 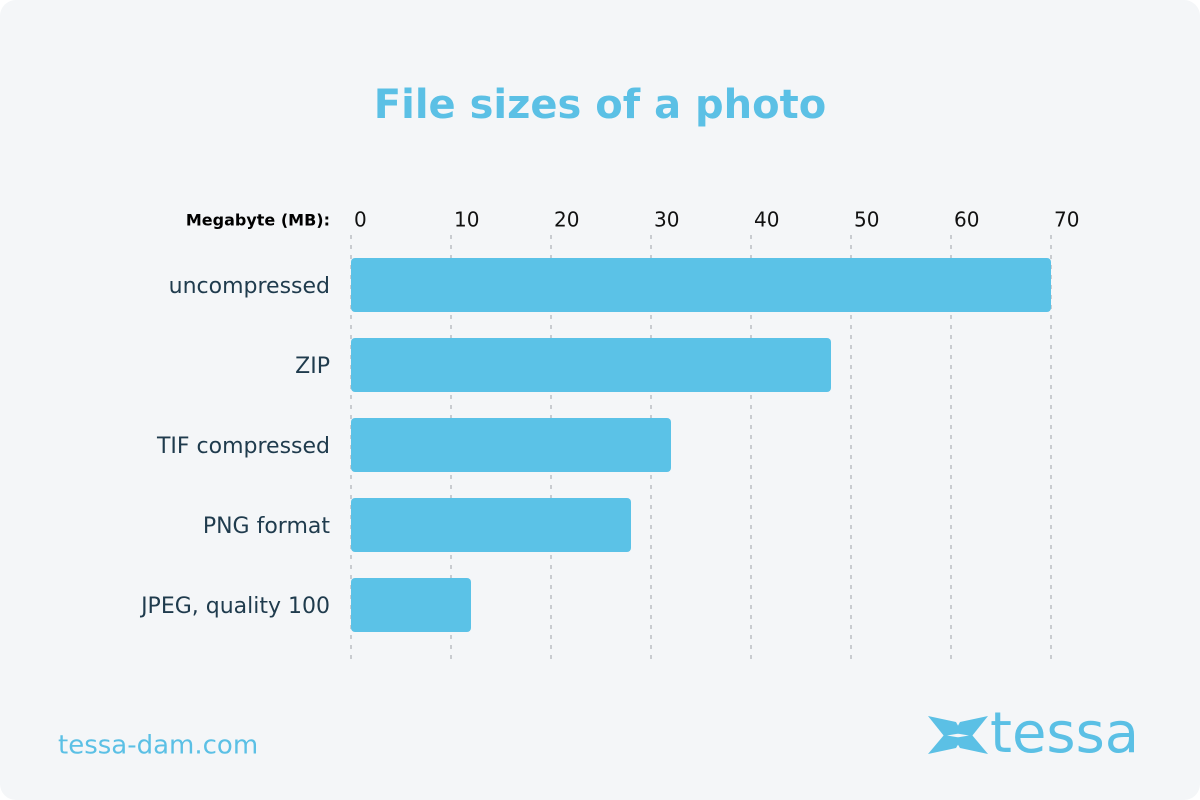 I want to click on x-tick-label: 50, so click(x=866, y=220).